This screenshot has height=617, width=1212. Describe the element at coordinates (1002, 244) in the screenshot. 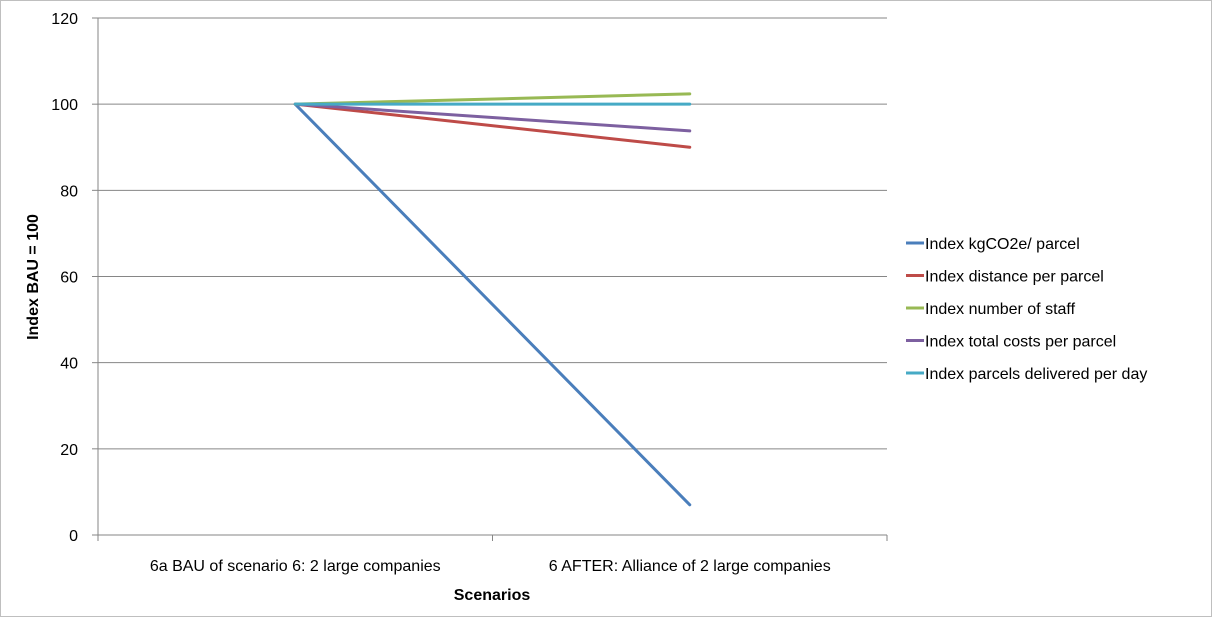

I see `legend-label: Index kgCO2e/ parcel` at that location.